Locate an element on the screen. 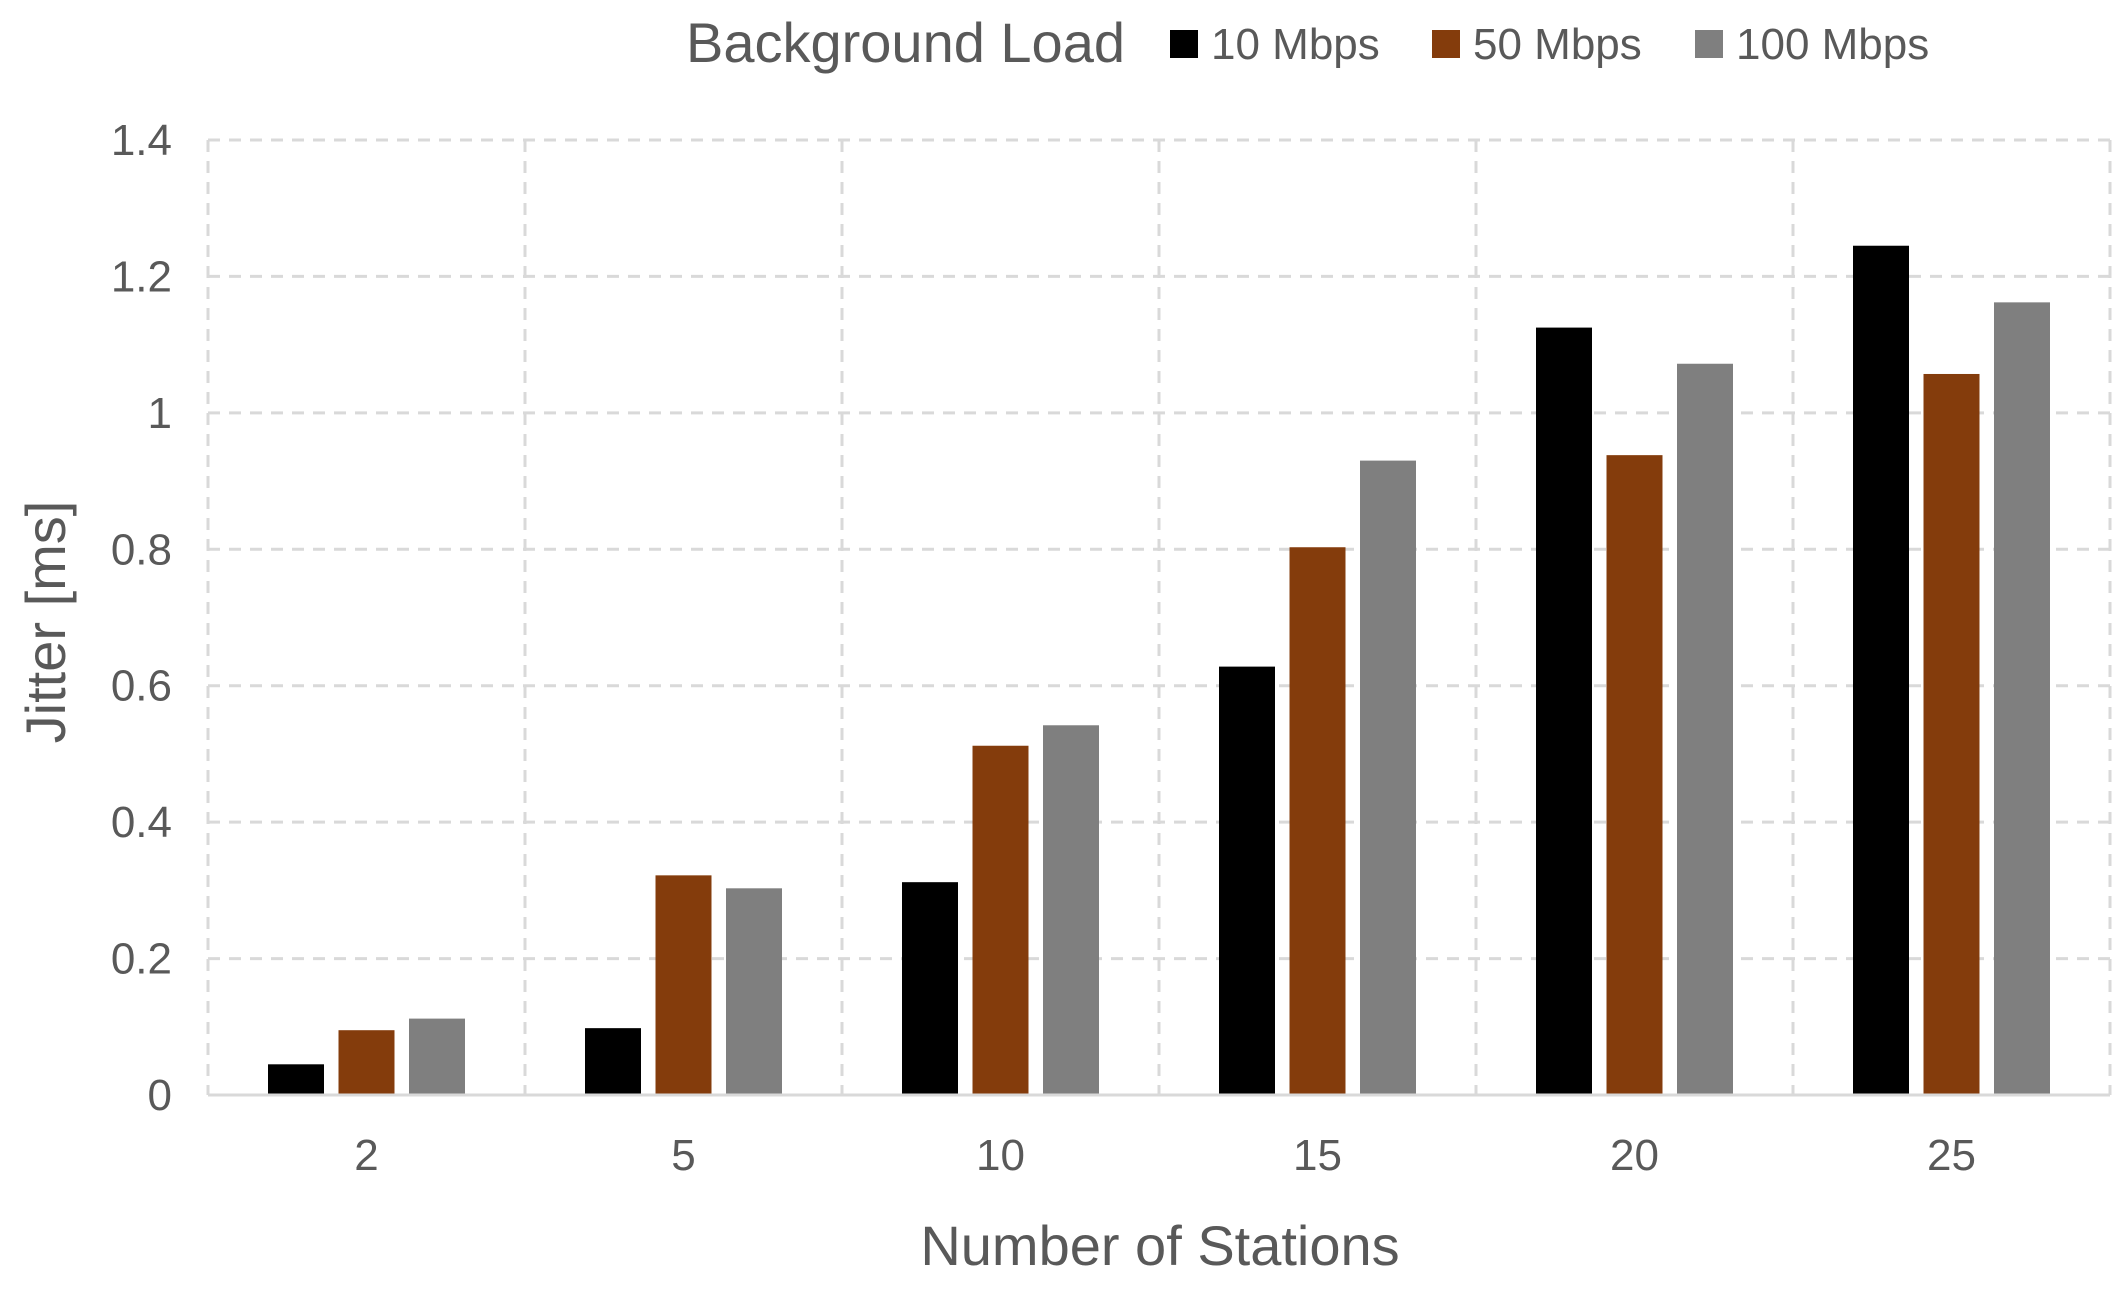 This screenshot has width=2121, height=1293. x-axis-title: Number of Stations is located at coordinates (1159, 1245).